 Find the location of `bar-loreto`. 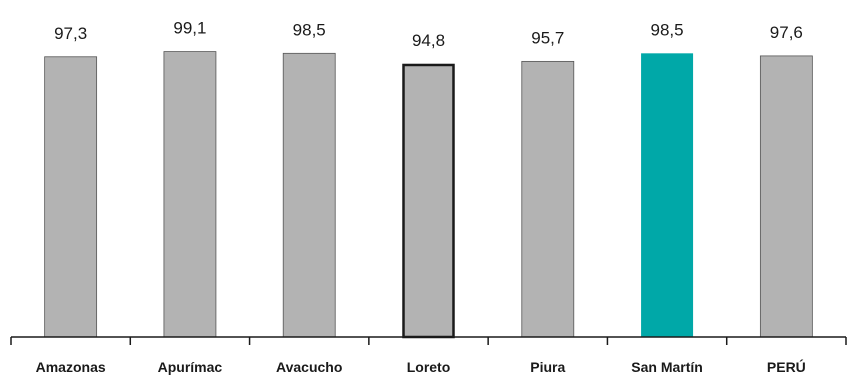

bar-loreto is located at coordinates (428, 201).